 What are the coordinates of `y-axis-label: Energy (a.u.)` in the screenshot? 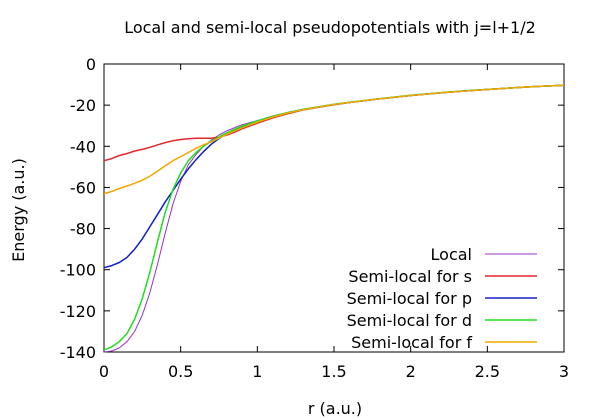 It's located at (18, 210).